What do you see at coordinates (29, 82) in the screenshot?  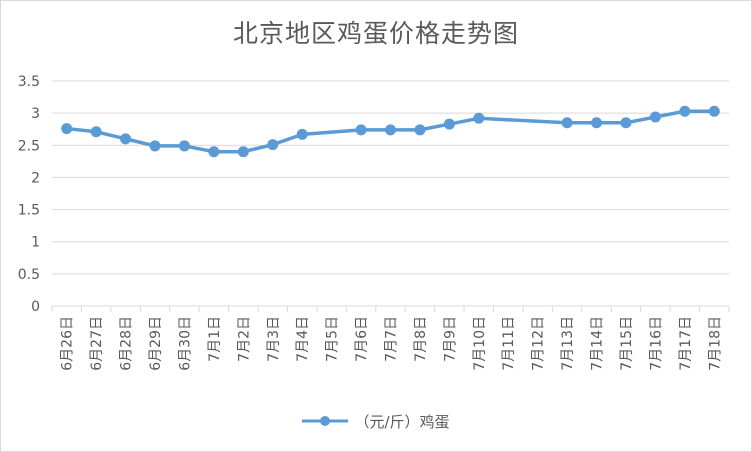 I see `y-tick-label: 3.5` at bounding box center [29, 82].